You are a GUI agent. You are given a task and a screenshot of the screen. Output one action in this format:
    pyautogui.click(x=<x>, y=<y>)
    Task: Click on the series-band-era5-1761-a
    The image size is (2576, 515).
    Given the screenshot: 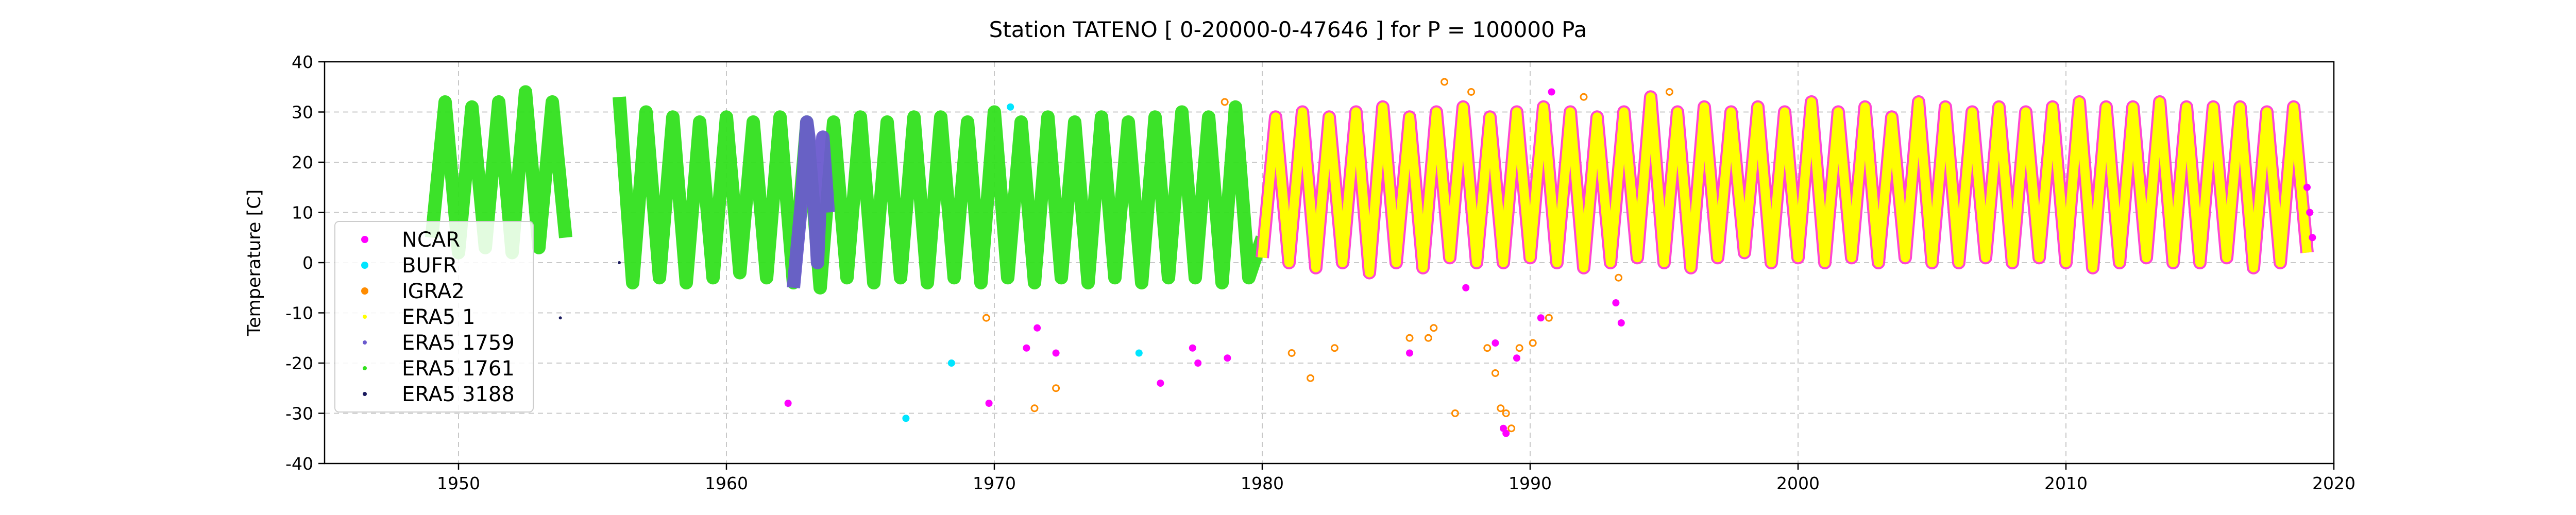 What is the action you would take?
    pyautogui.click(x=498, y=172)
    